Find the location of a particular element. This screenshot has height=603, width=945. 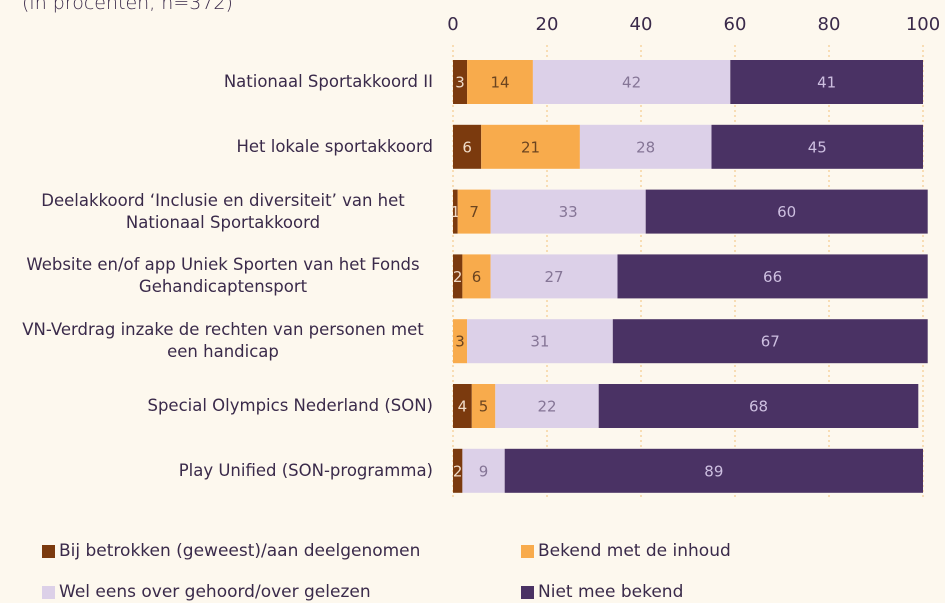

legend-label: Wel eens over gehoord/over gelezen is located at coordinates (215, 592).